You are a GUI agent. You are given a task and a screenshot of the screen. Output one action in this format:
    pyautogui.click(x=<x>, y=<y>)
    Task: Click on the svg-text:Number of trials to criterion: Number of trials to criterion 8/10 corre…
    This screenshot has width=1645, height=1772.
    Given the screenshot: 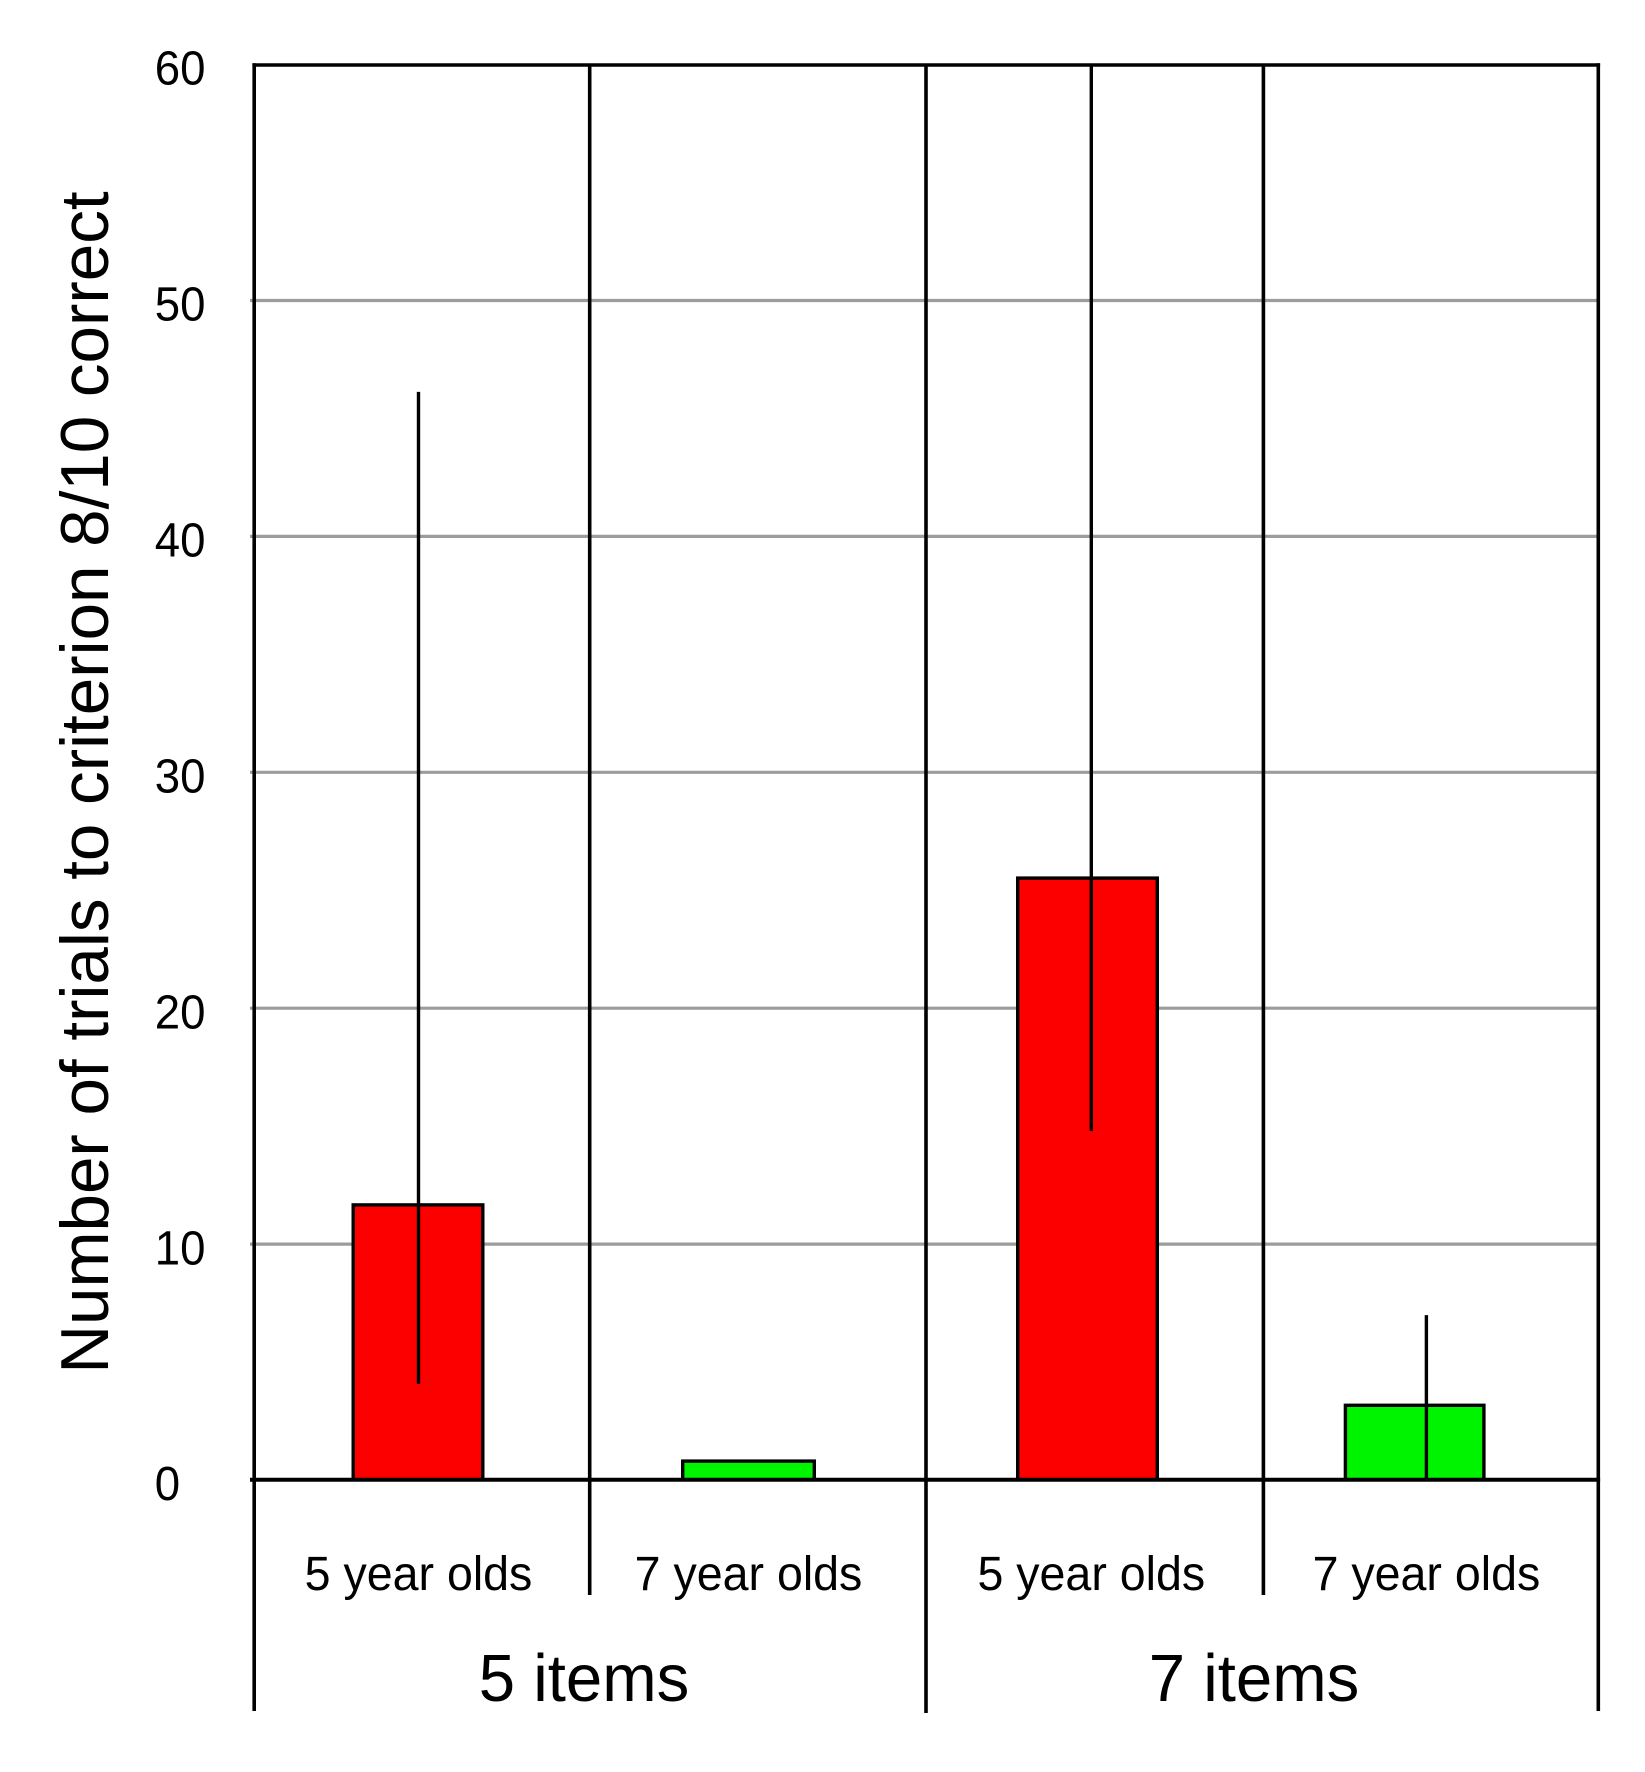 What is the action you would take?
    pyautogui.click(x=85, y=782)
    